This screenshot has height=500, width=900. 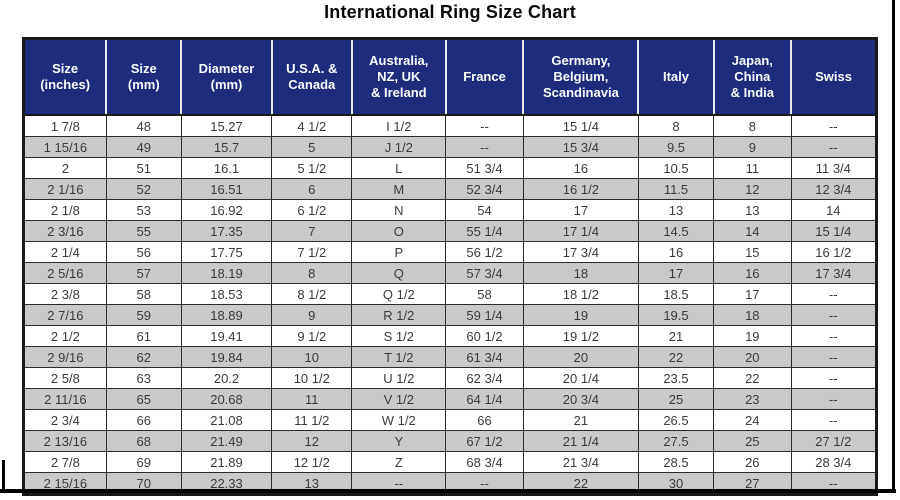 What do you see at coordinates (312, 462) in the screenshot?
I see `table-cell: 12 1/2` at bounding box center [312, 462].